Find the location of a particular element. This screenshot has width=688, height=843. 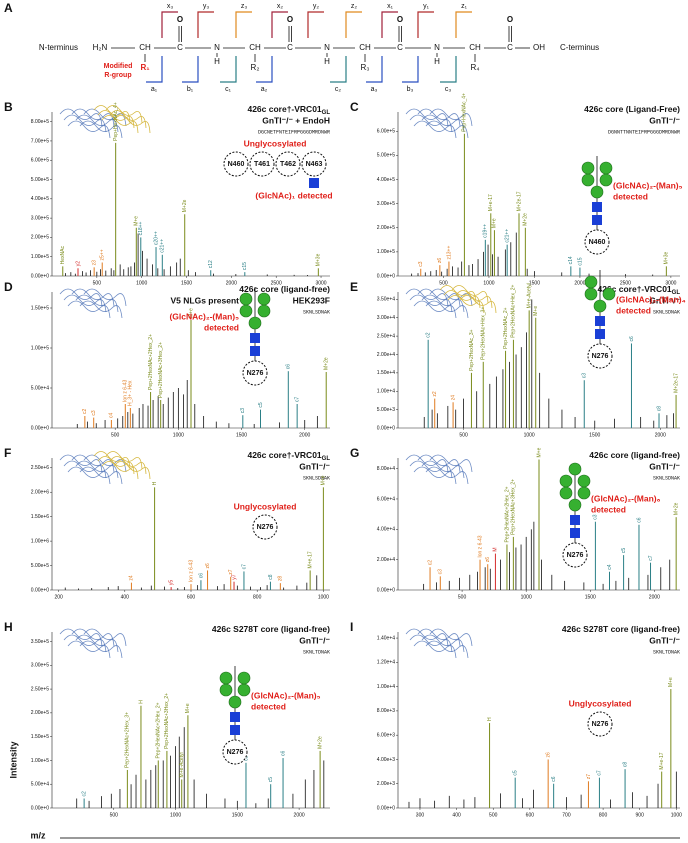

peak-label: c14 is located at coordinates (571, 260).